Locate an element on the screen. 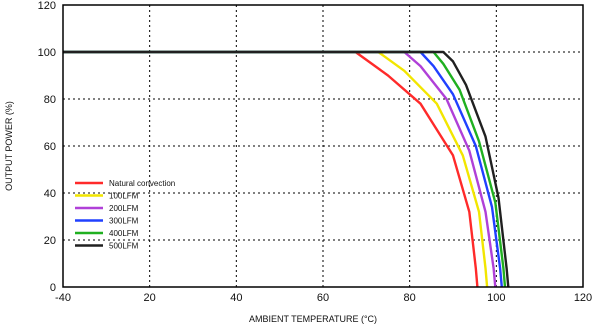 The width and height of the screenshot is (602, 328). x-tick-label: 20 is located at coordinates (150, 298).